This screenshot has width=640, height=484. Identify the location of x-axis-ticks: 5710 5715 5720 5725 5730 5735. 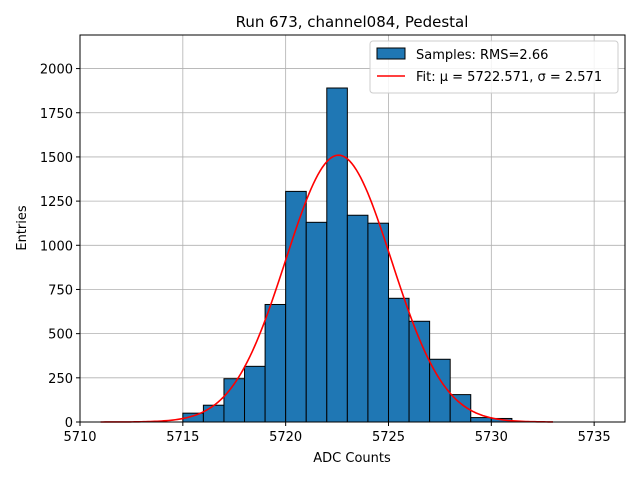
(337, 433).